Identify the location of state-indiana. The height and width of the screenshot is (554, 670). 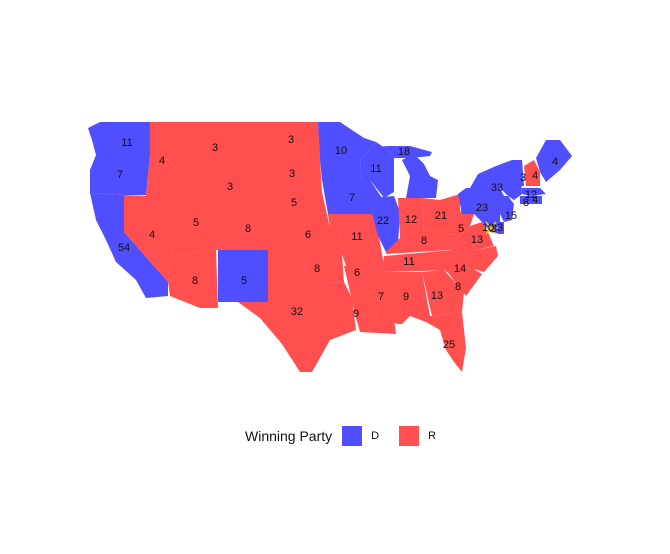
(411, 218).